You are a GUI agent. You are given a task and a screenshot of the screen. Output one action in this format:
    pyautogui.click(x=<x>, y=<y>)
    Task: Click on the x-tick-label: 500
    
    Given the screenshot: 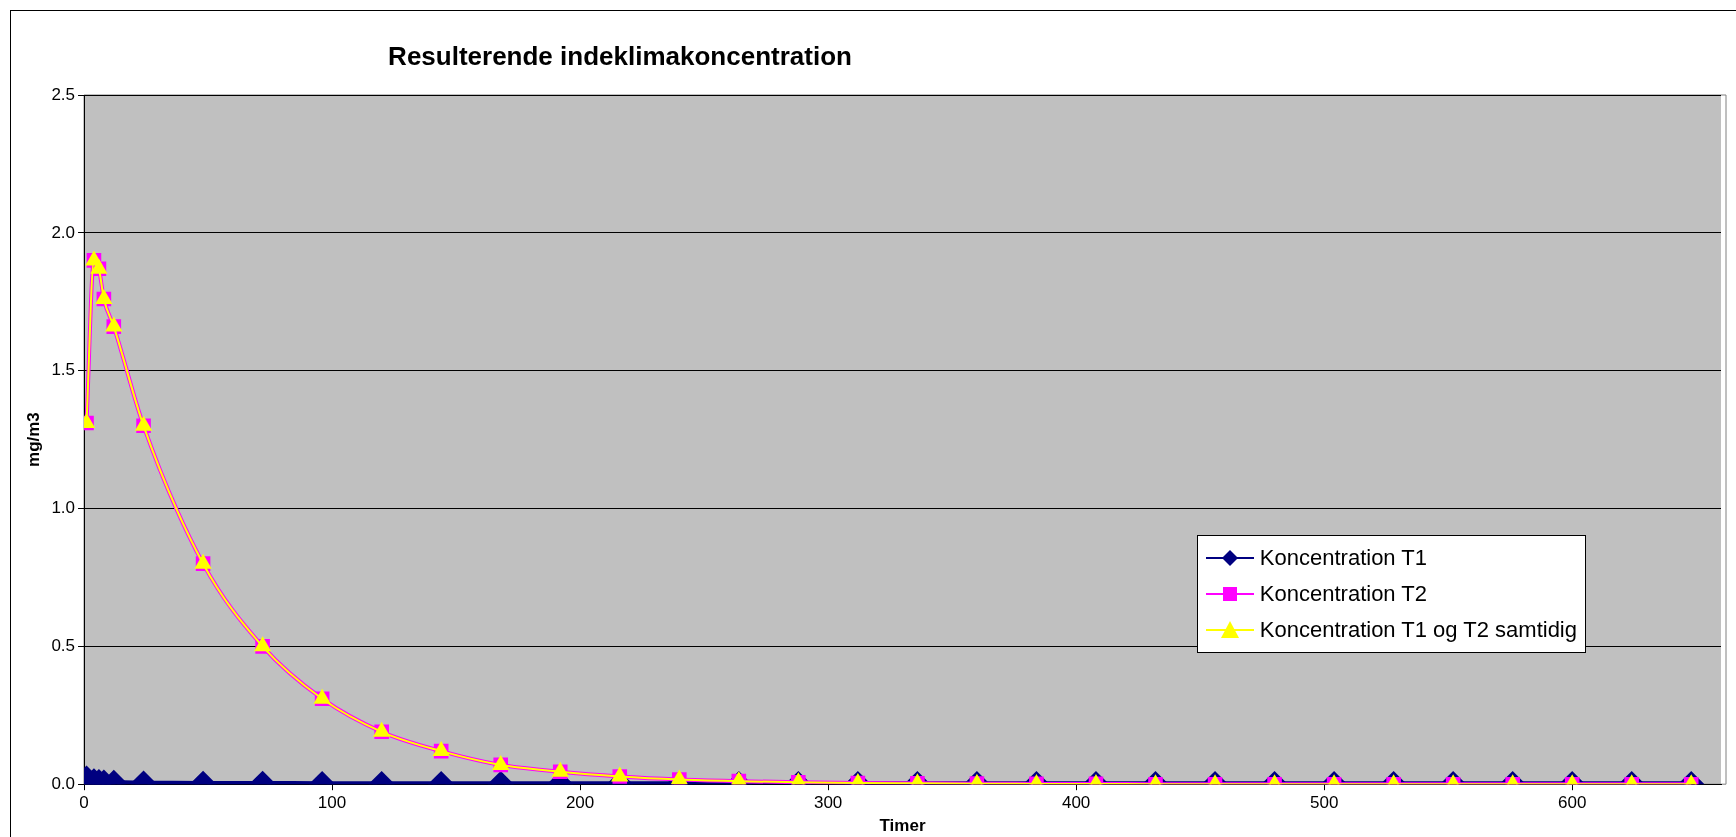 What is the action you would take?
    pyautogui.click(x=1324, y=803)
    